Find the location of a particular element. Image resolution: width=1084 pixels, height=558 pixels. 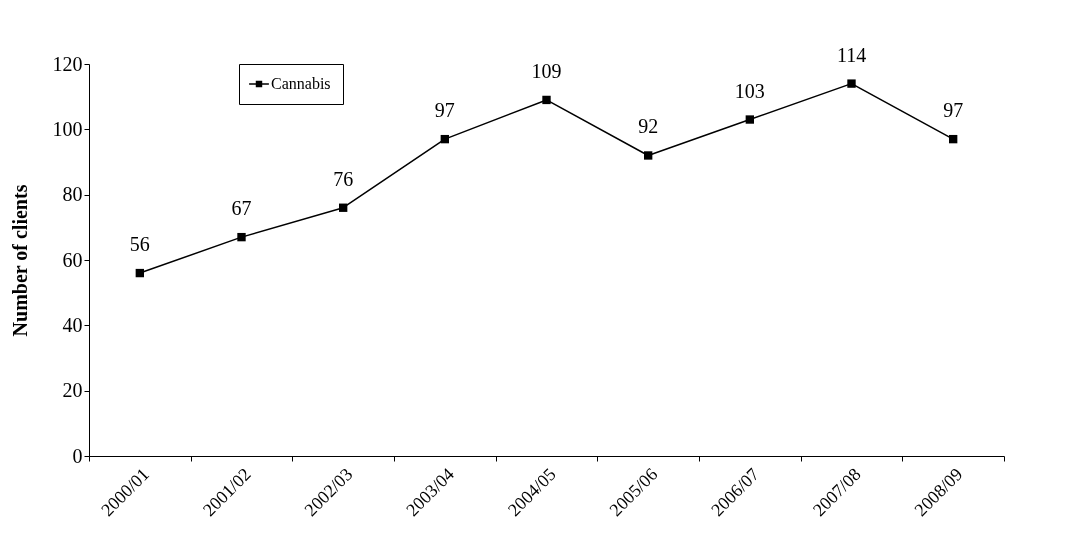

data-label: 109 is located at coordinates (546, 70).